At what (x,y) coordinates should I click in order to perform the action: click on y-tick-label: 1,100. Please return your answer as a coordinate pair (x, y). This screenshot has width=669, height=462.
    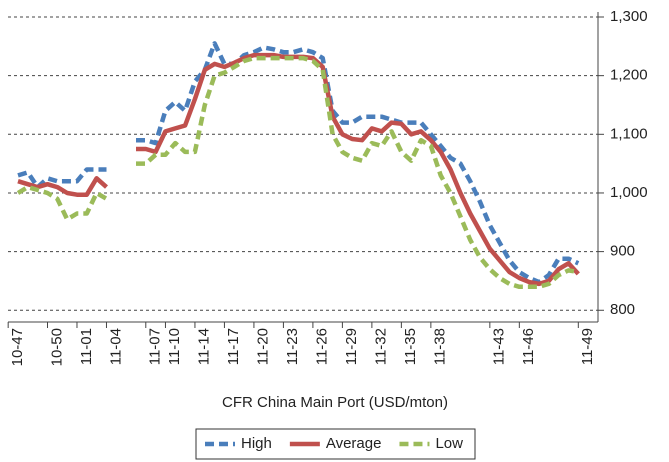
    Looking at the image, I should click on (629, 133).